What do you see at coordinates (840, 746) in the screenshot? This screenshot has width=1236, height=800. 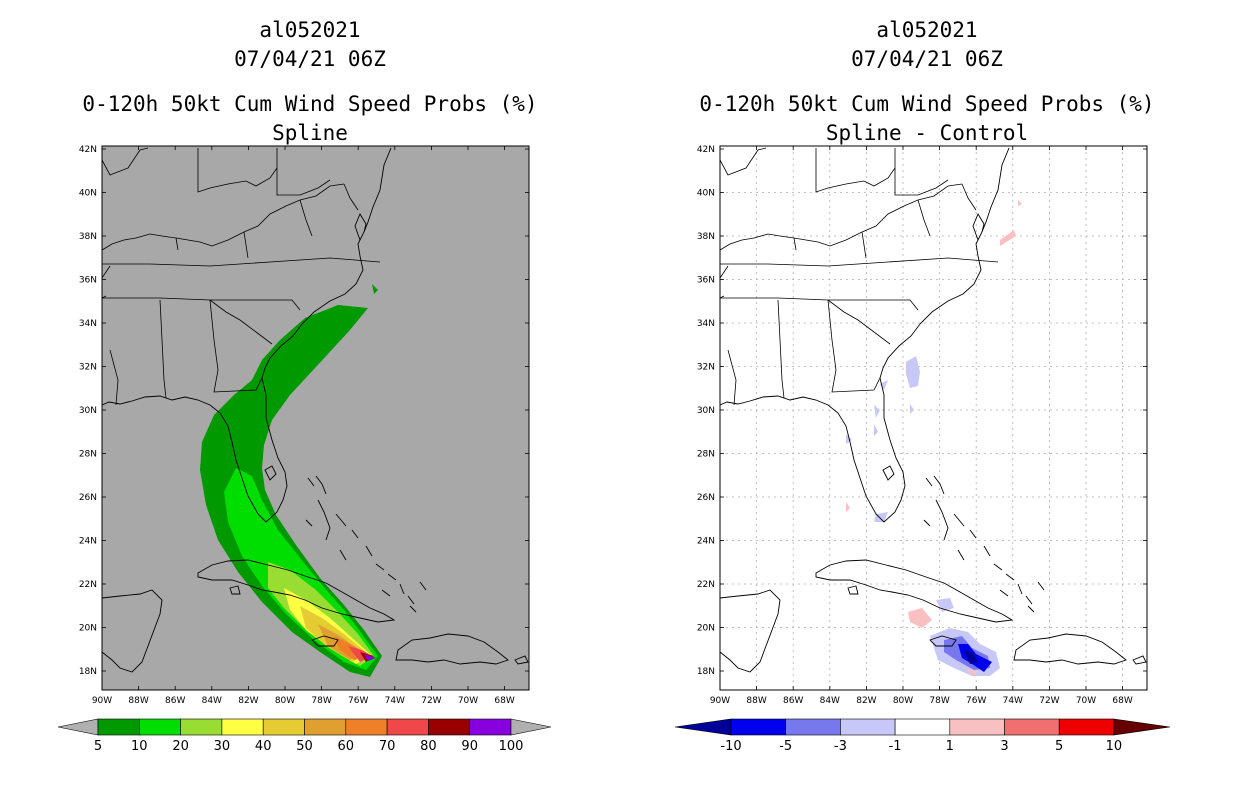 I see `colorbar-label: -3` at bounding box center [840, 746].